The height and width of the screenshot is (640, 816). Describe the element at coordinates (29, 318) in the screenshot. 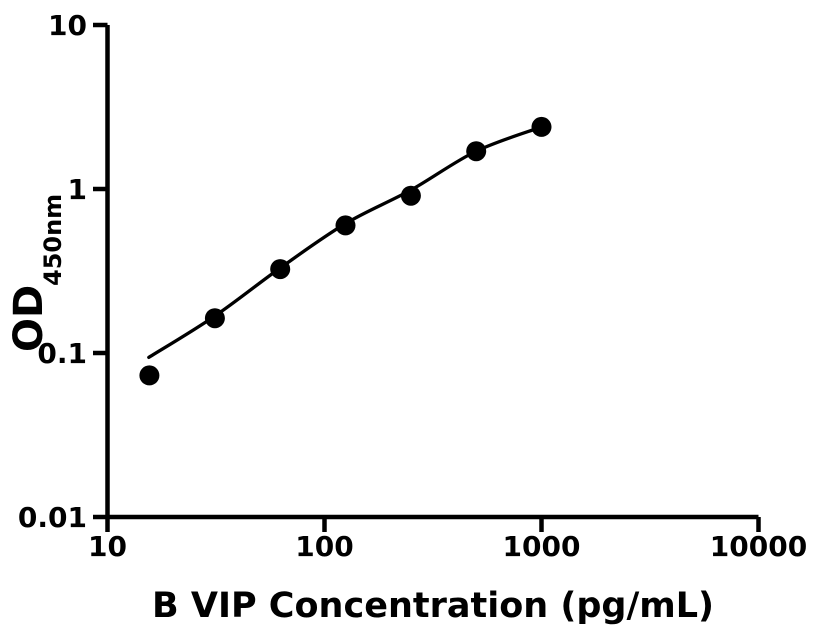

I see `y-axis-title-main: OD` at that location.